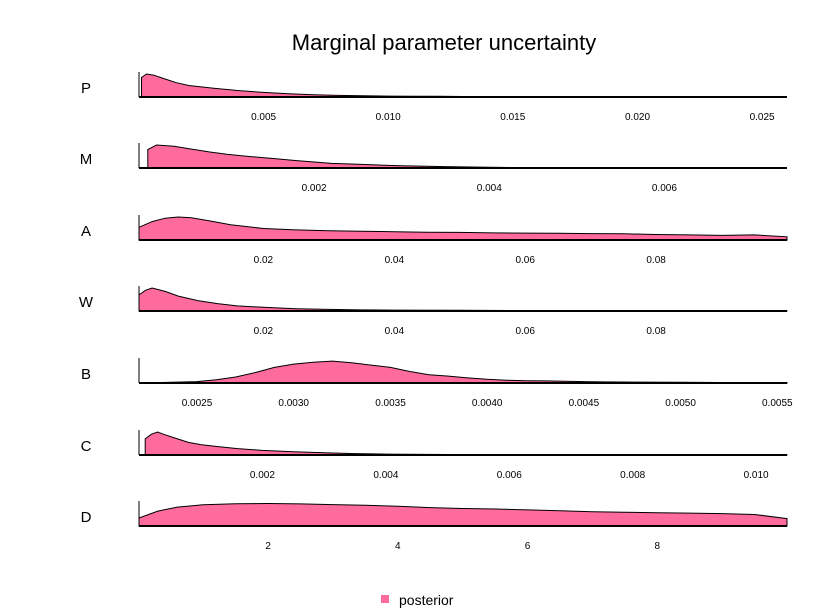  What do you see at coordinates (467, 156) in the screenshot?
I see `density-area-m` at bounding box center [467, 156].